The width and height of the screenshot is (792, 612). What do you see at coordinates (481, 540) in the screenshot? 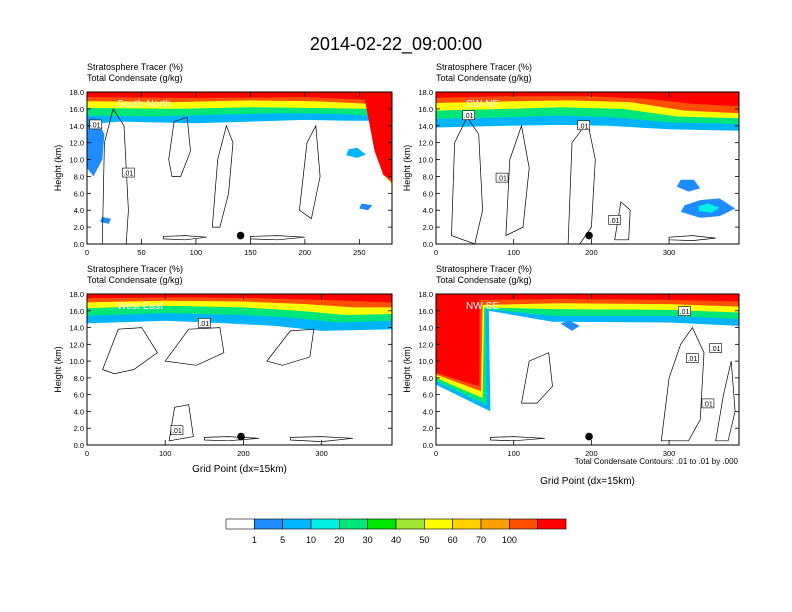
I see `colorbar-label: 70` at bounding box center [481, 540].